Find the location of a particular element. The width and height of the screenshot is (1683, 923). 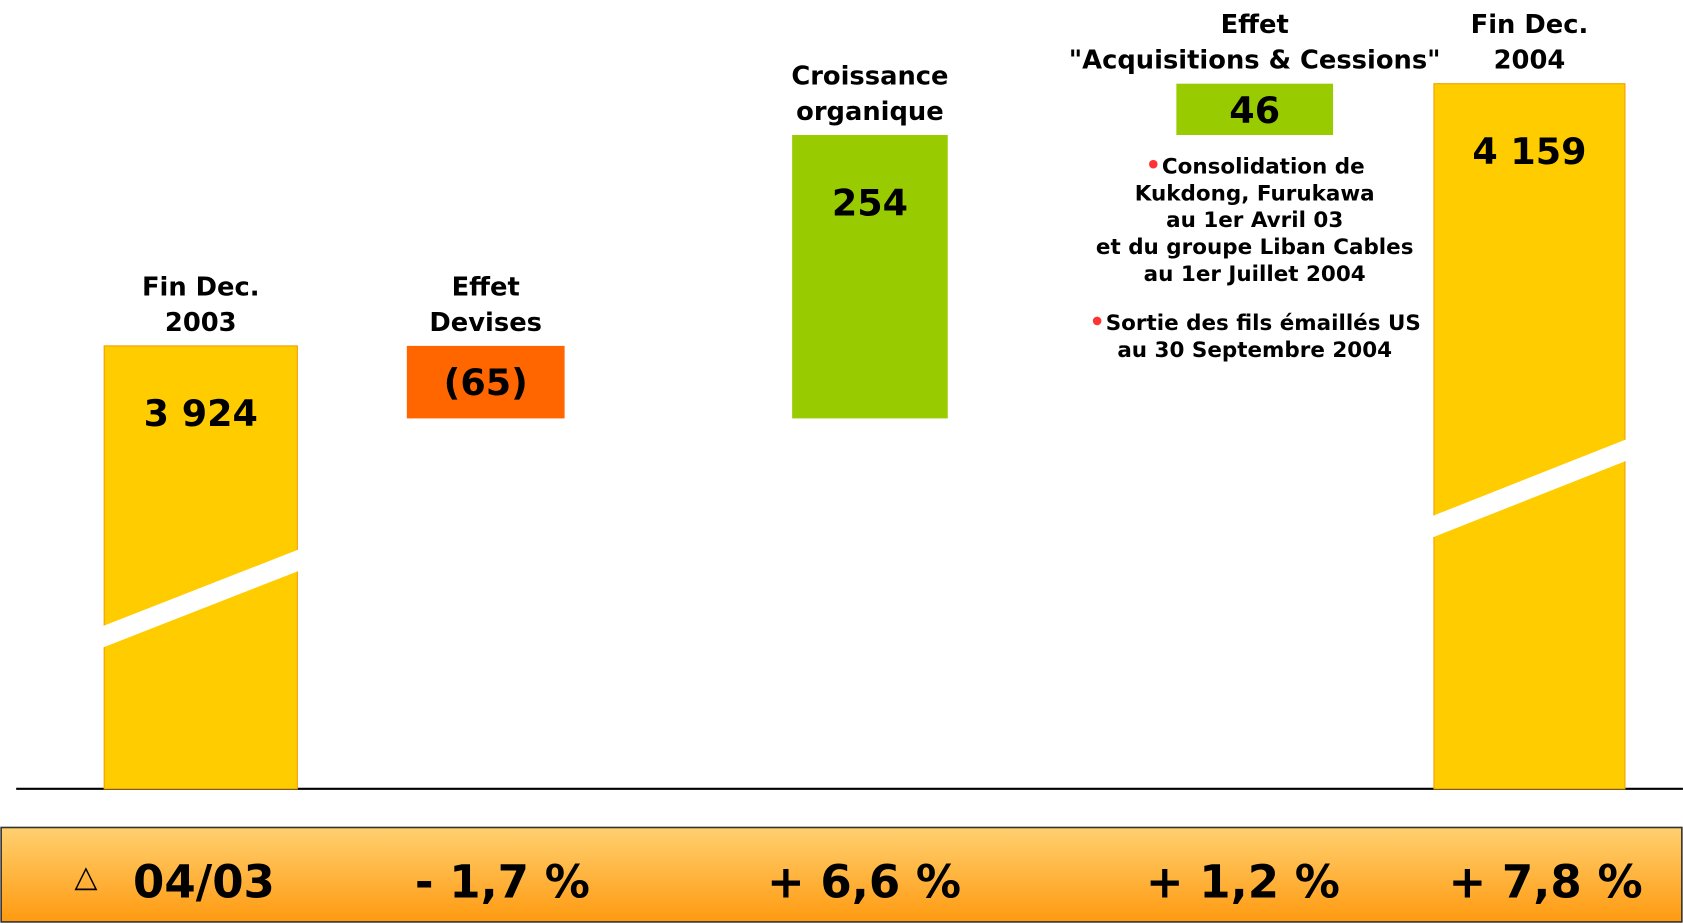

annotation: Consolidation de is located at coordinates (1263, 166).